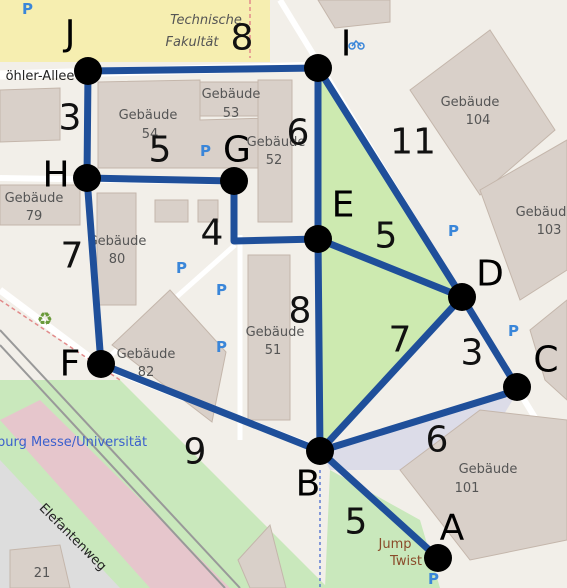 This screenshot has width=567, height=588. What do you see at coordinates (438, 558) in the screenshot?
I see `node-a` at bounding box center [438, 558].